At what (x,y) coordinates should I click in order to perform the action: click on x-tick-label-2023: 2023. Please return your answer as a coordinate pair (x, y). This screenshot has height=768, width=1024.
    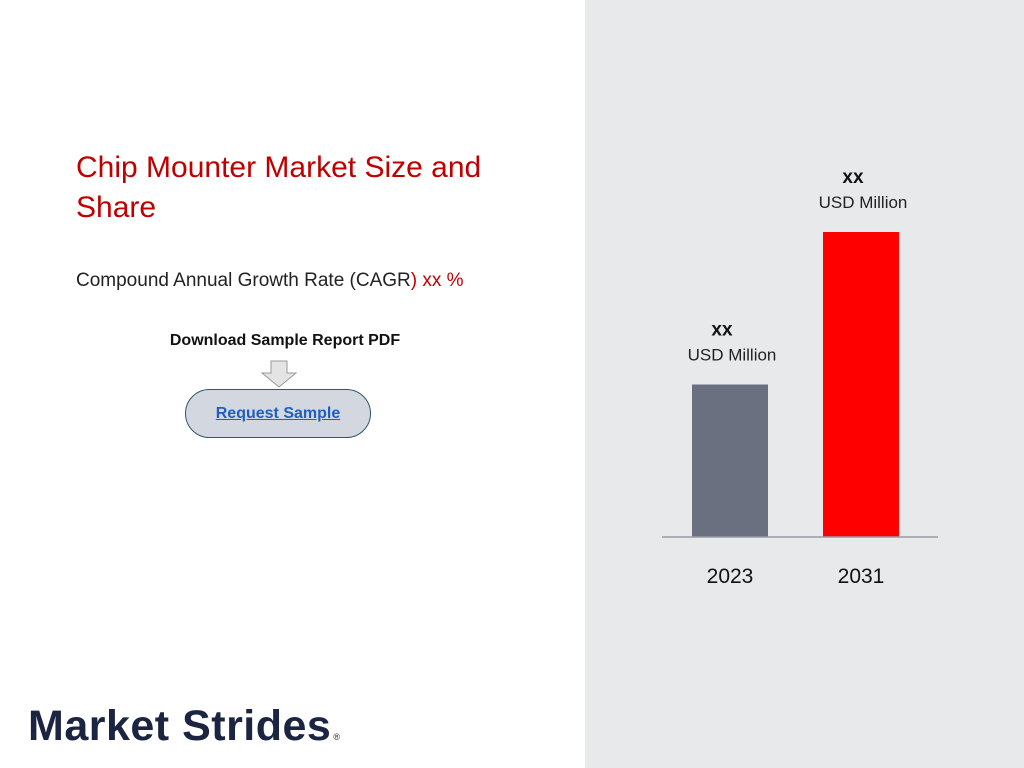
    Looking at the image, I should click on (730, 576).